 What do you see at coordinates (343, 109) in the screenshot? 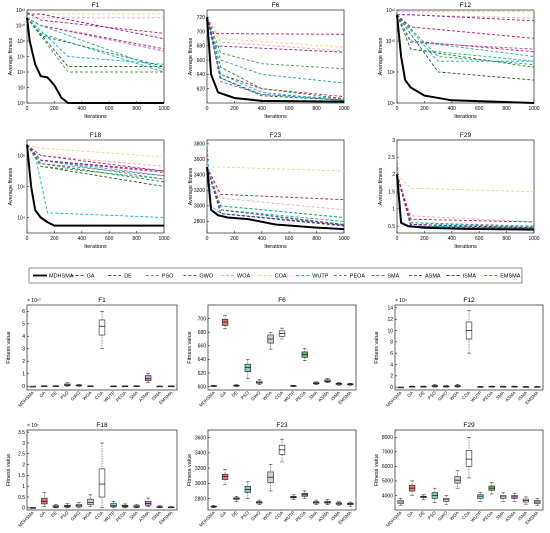
I see `x-tick-label: 1000` at bounding box center [343, 109].